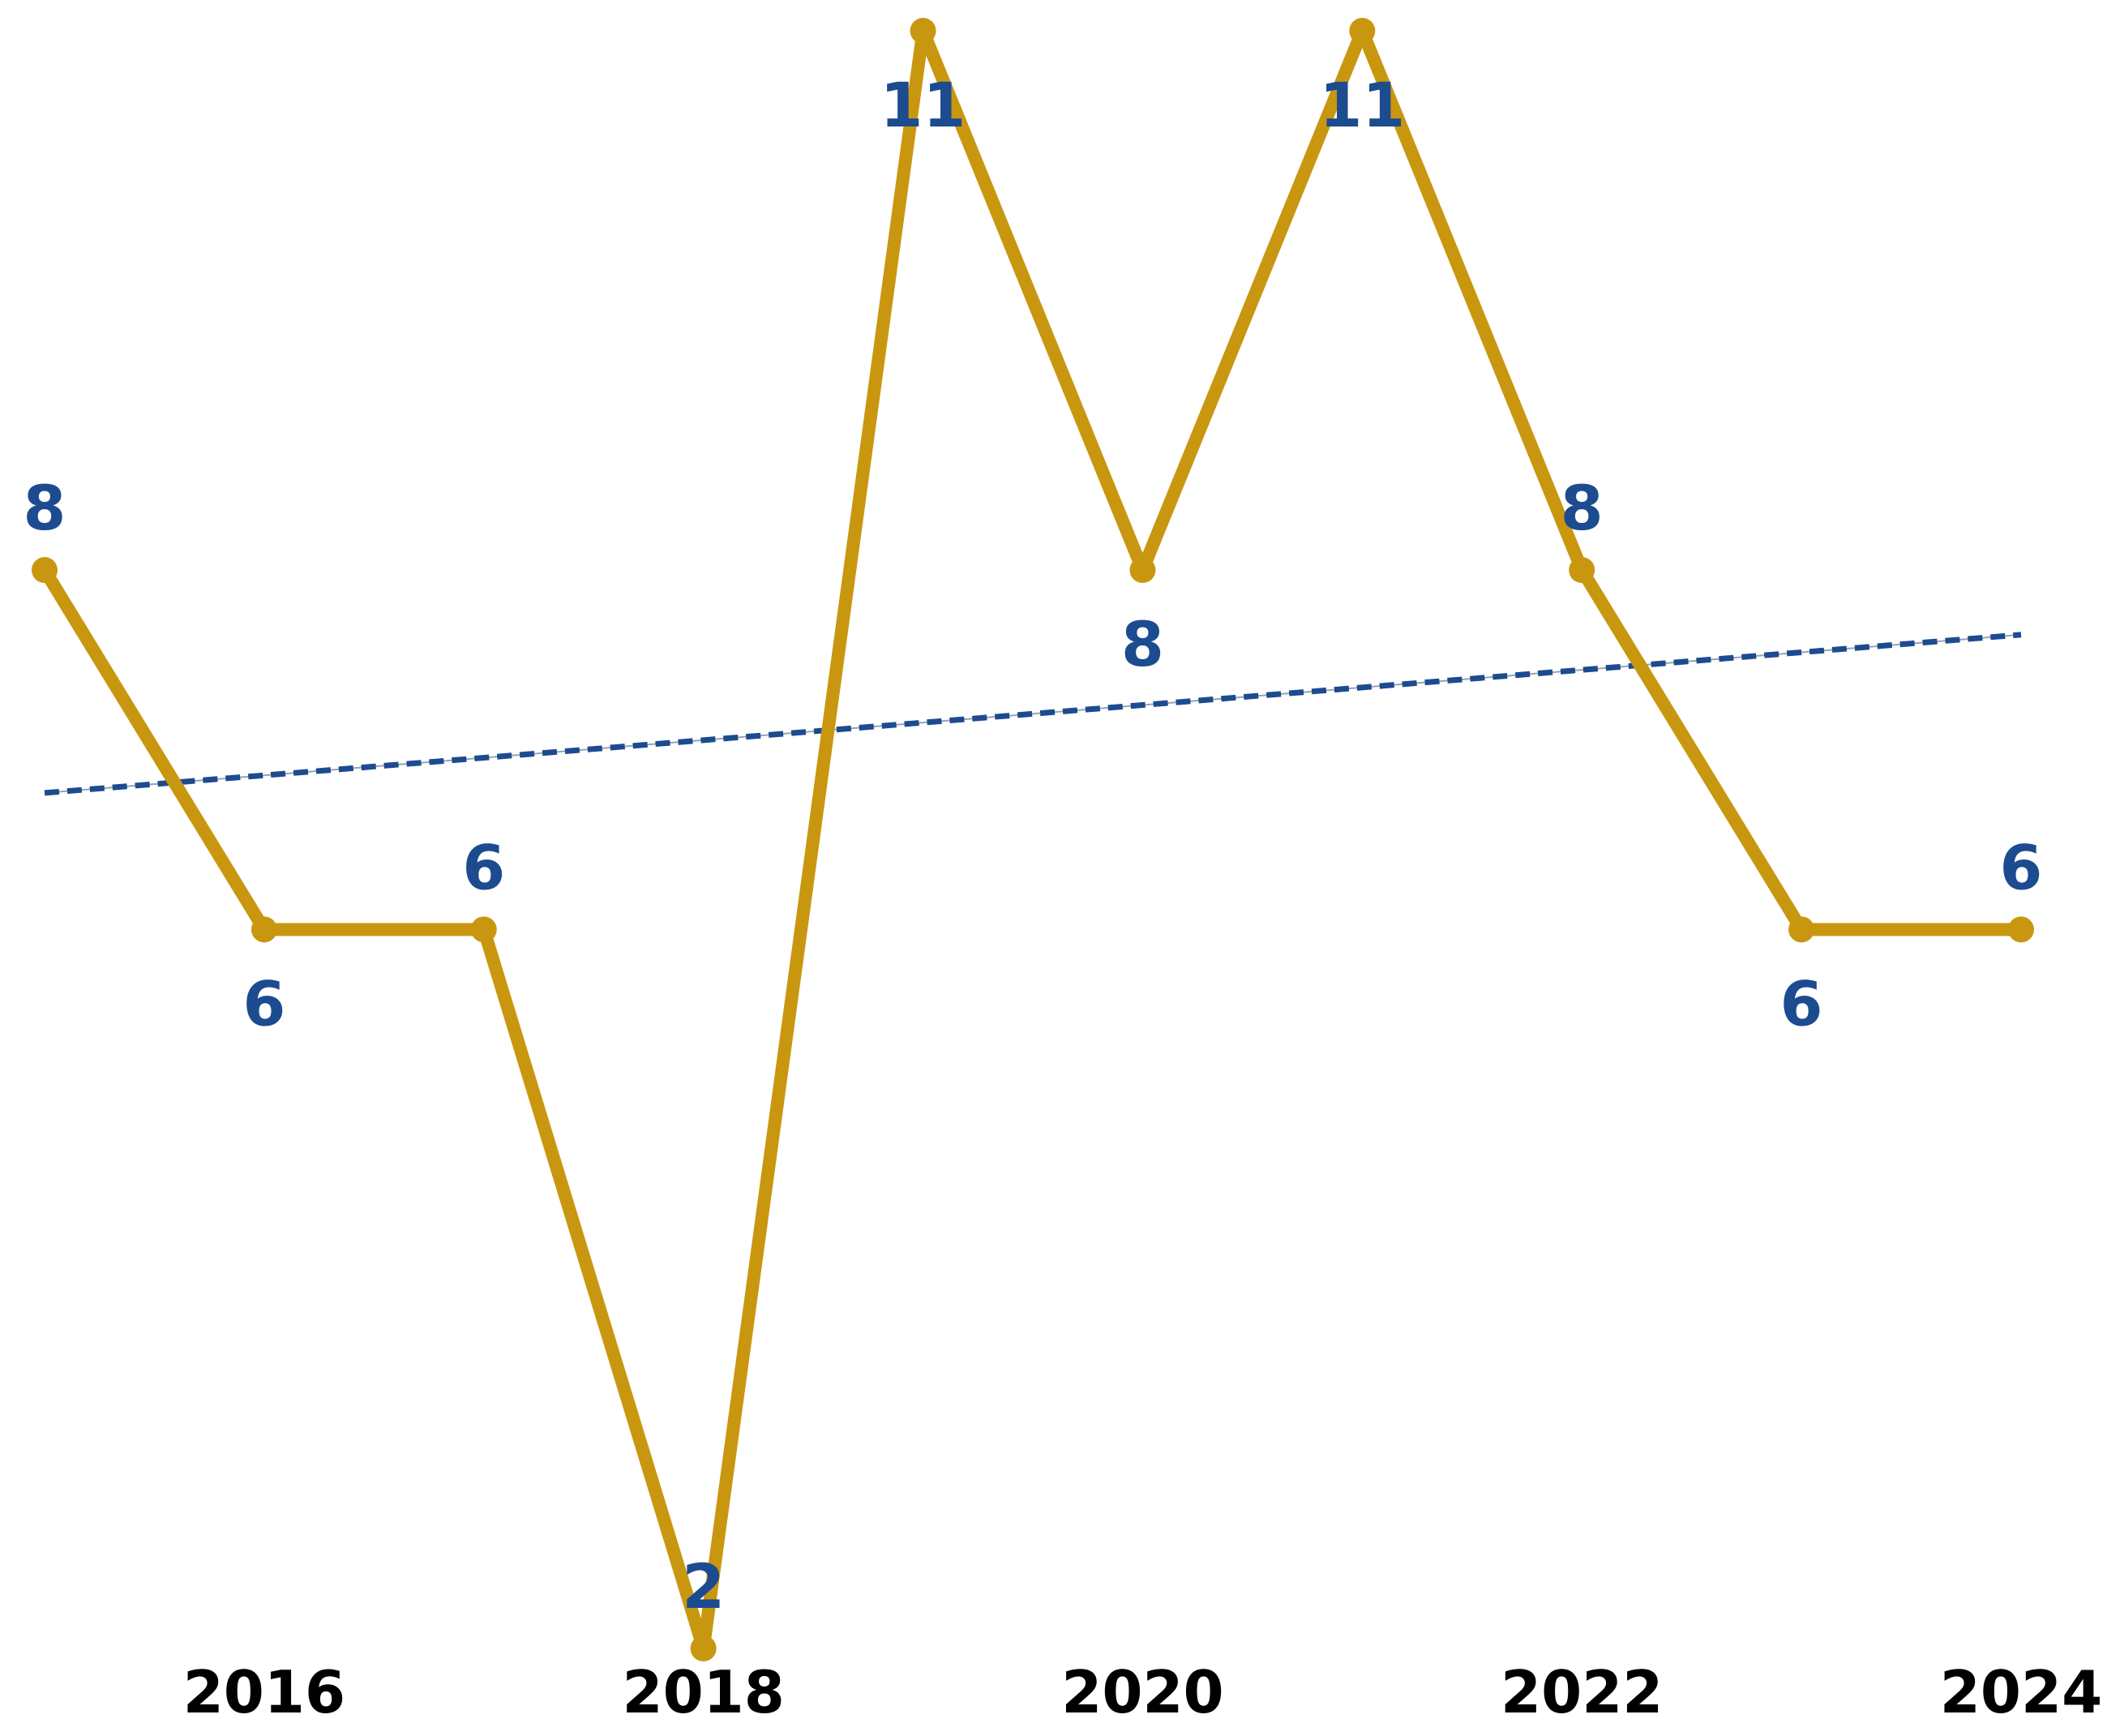 This screenshot has width=2107, height=1736. What do you see at coordinates (2021, 1692) in the screenshot?
I see `x-tick-label: 2024` at bounding box center [2021, 1692].